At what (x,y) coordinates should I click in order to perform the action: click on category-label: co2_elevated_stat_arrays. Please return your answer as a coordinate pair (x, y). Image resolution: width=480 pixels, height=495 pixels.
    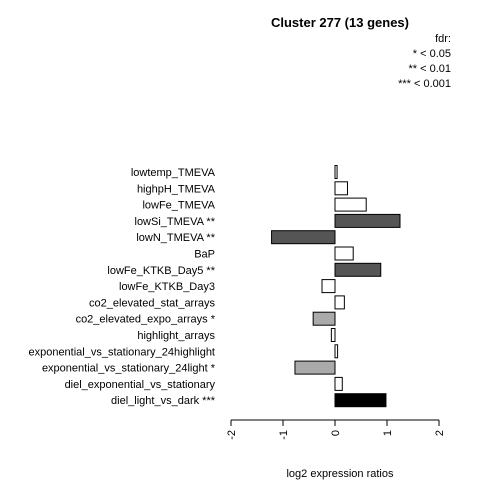
    Looking at the image, I should click on (152, 303).